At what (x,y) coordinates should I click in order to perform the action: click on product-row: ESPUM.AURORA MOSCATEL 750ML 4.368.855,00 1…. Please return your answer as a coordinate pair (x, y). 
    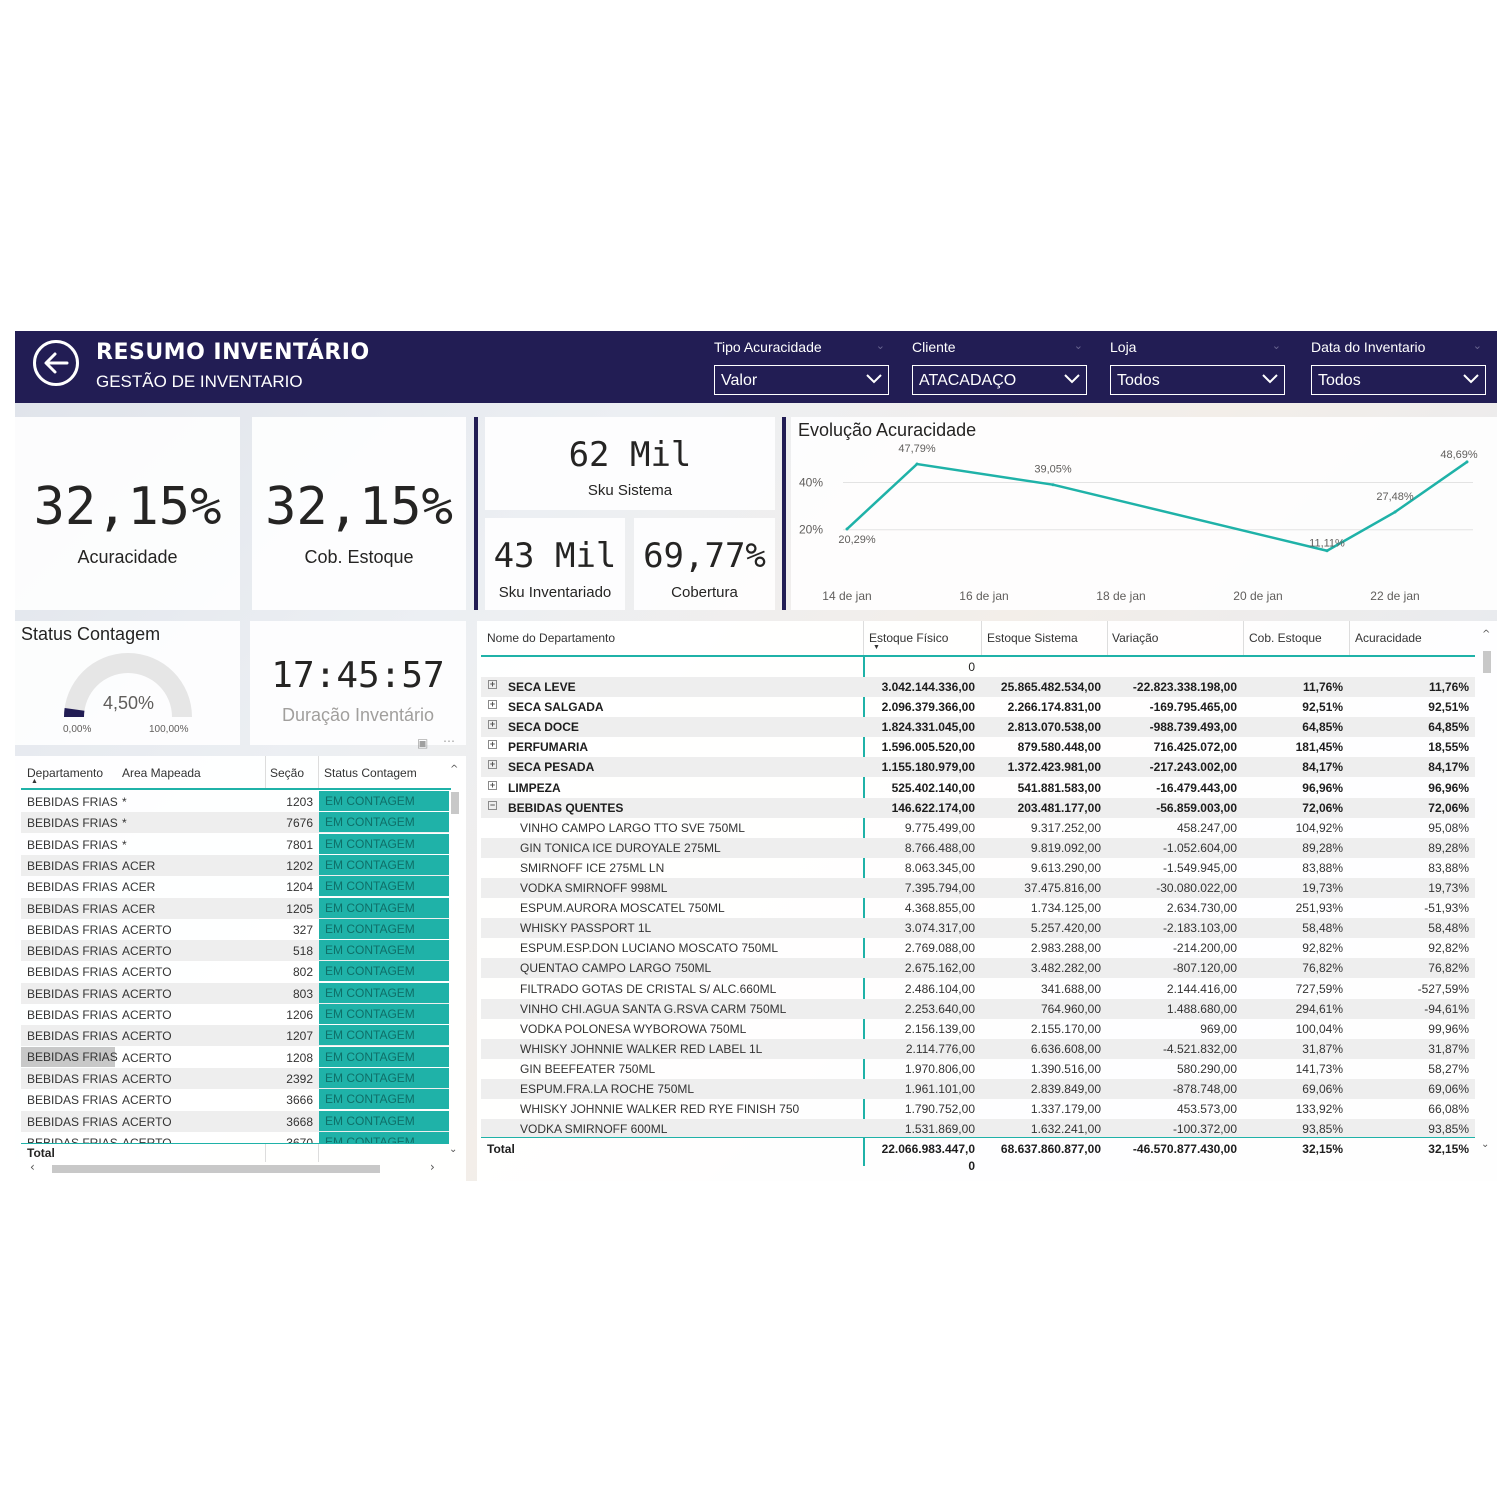
    Looking at the image, I should click on (978, 908).